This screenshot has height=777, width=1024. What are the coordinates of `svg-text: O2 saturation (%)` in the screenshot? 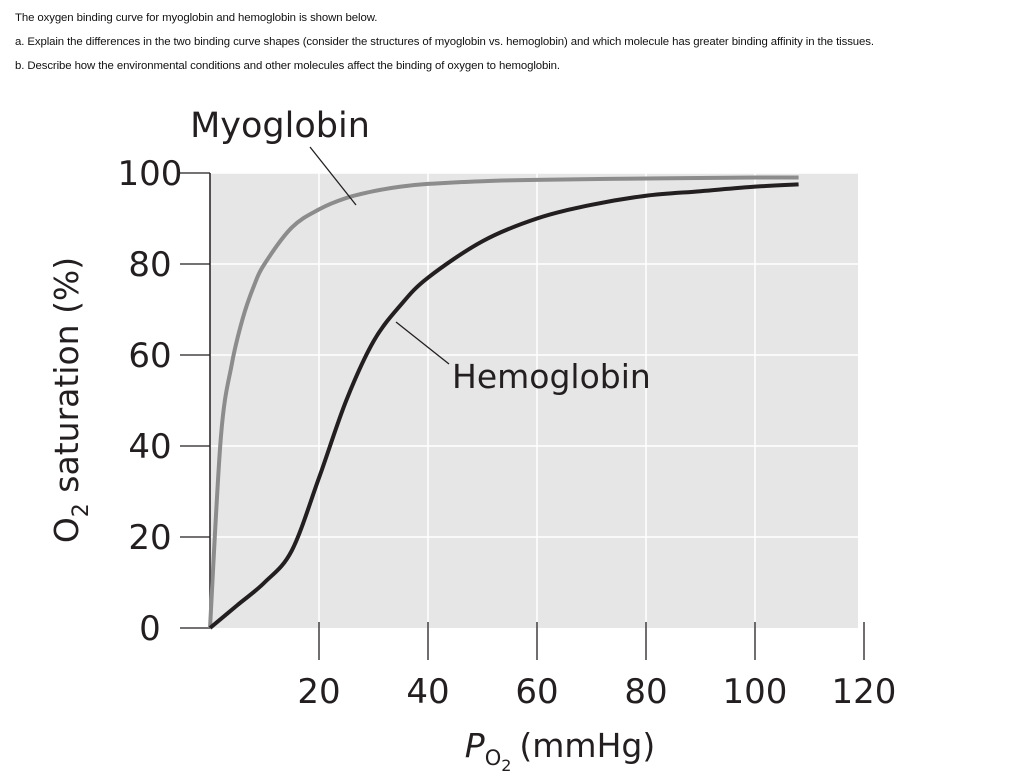 It's located at (70, 400).